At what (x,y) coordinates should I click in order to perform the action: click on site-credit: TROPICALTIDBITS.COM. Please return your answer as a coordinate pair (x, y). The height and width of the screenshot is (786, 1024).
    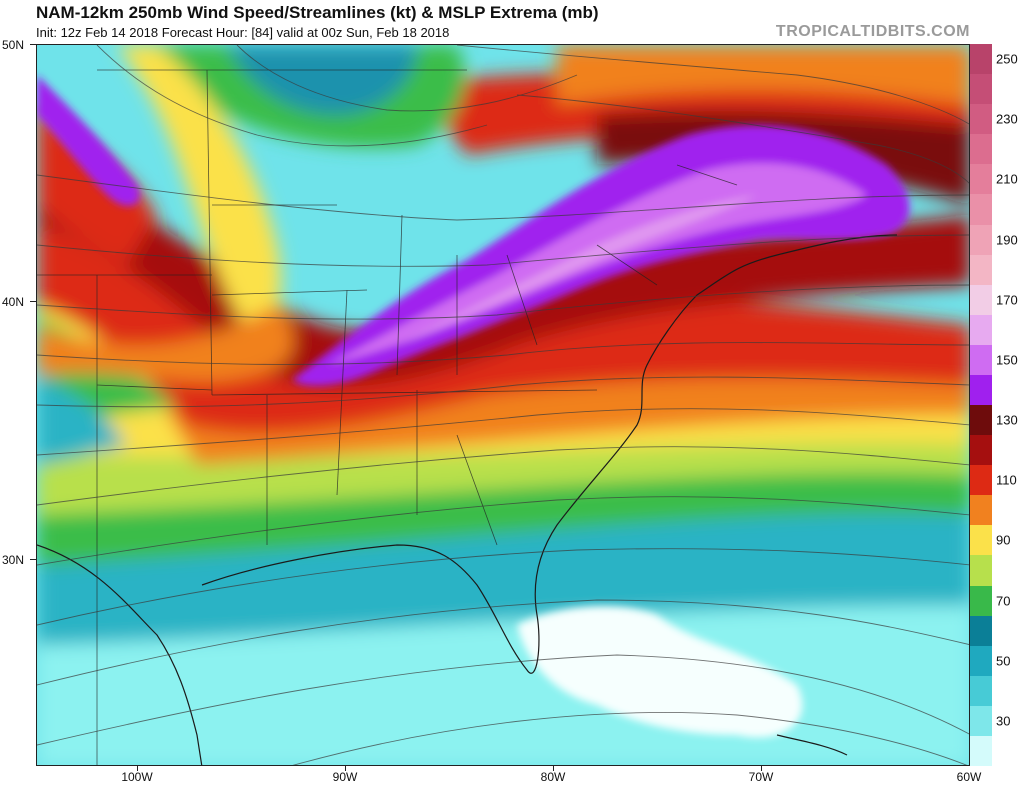
    Looking at the image, I should click on (872, 31).